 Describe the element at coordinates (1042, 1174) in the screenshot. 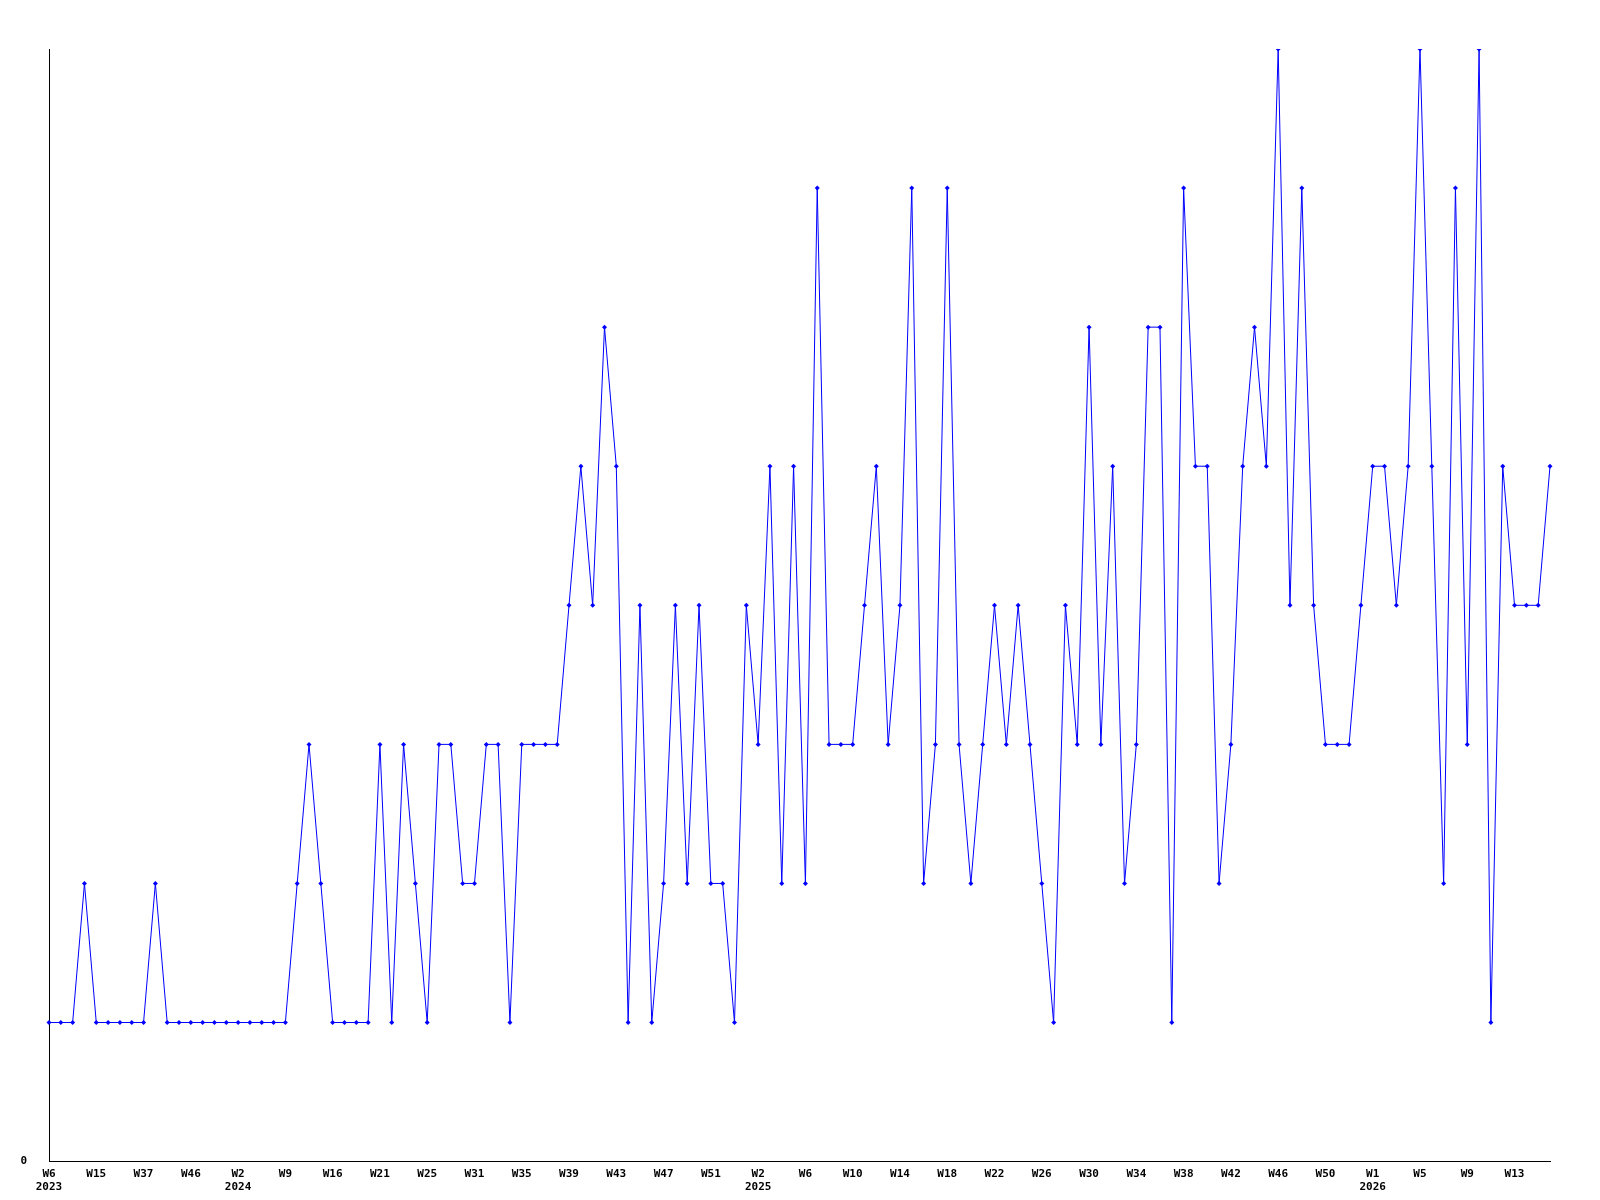

I see `x-tick-label: W26` at that location.